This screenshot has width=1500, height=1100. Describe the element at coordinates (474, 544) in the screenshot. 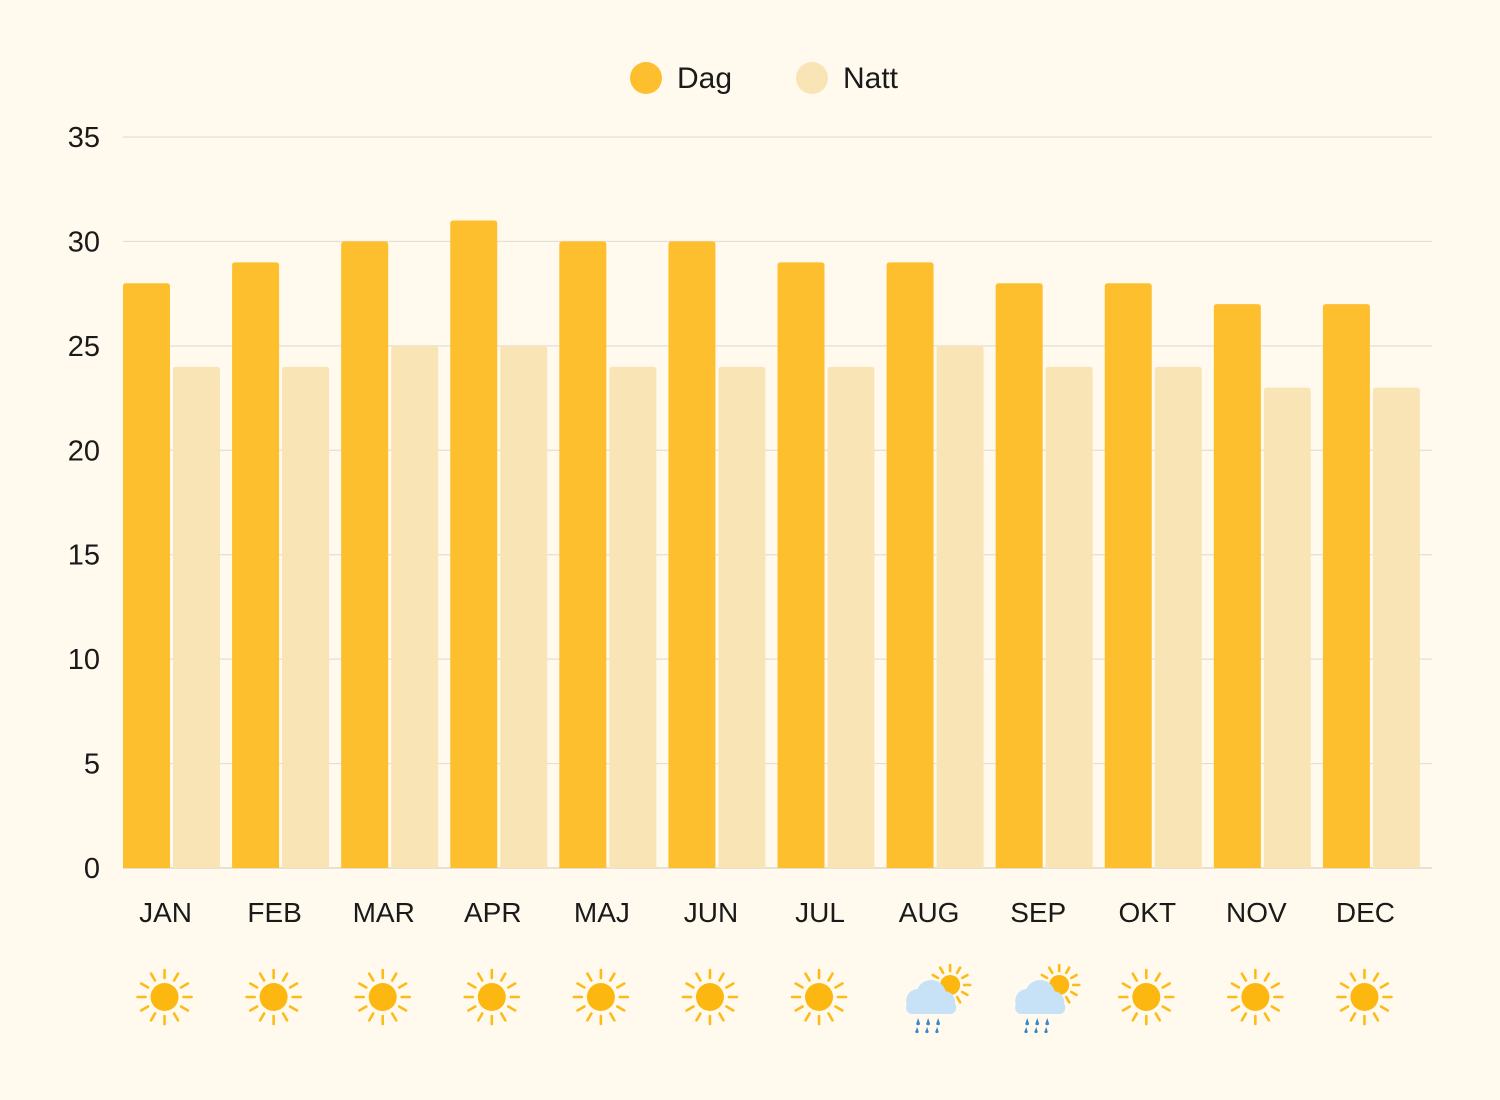

I see `bar-dag-apr` at that location.